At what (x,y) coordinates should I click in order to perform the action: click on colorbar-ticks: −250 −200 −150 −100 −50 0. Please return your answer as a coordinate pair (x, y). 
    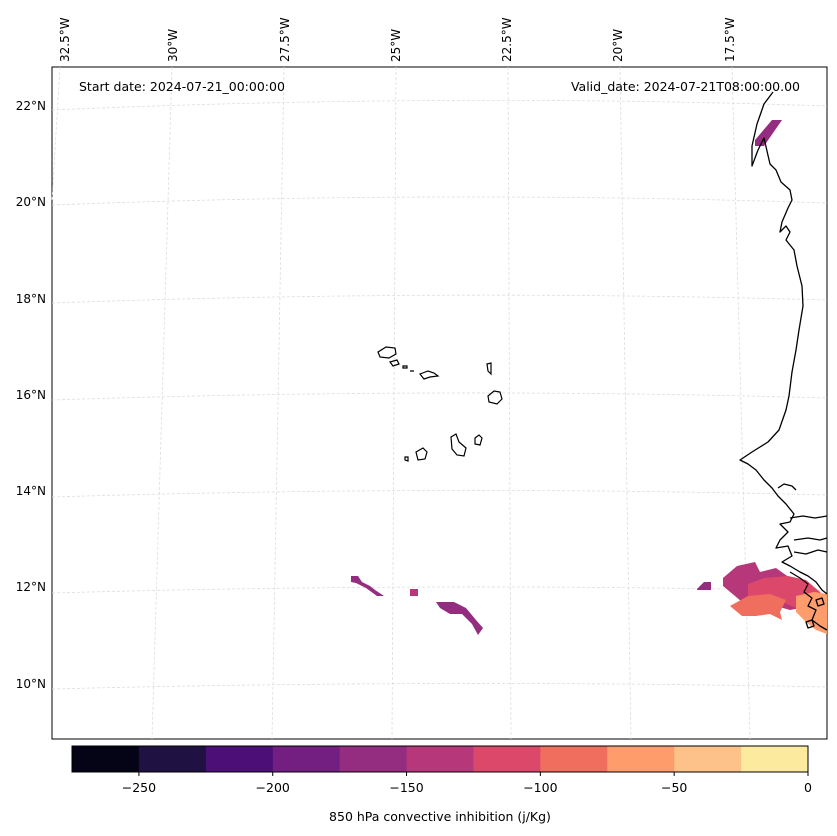
    Looking at the image, I should click on (467, 783).